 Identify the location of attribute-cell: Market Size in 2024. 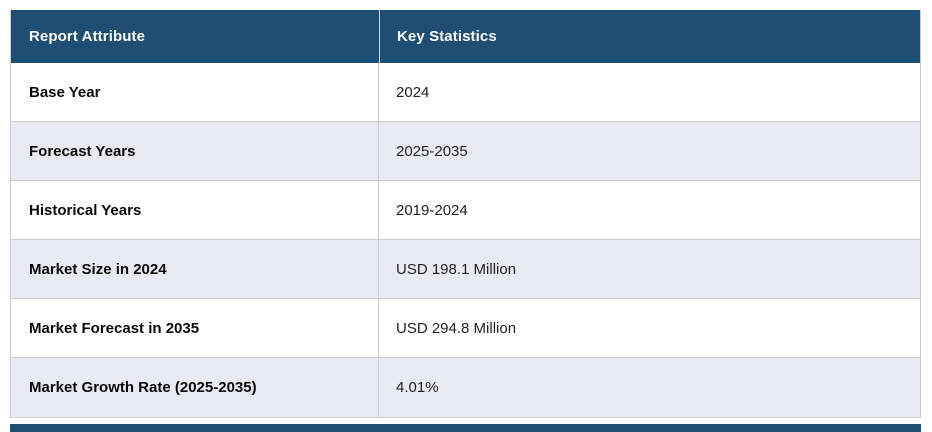
(195, 269).